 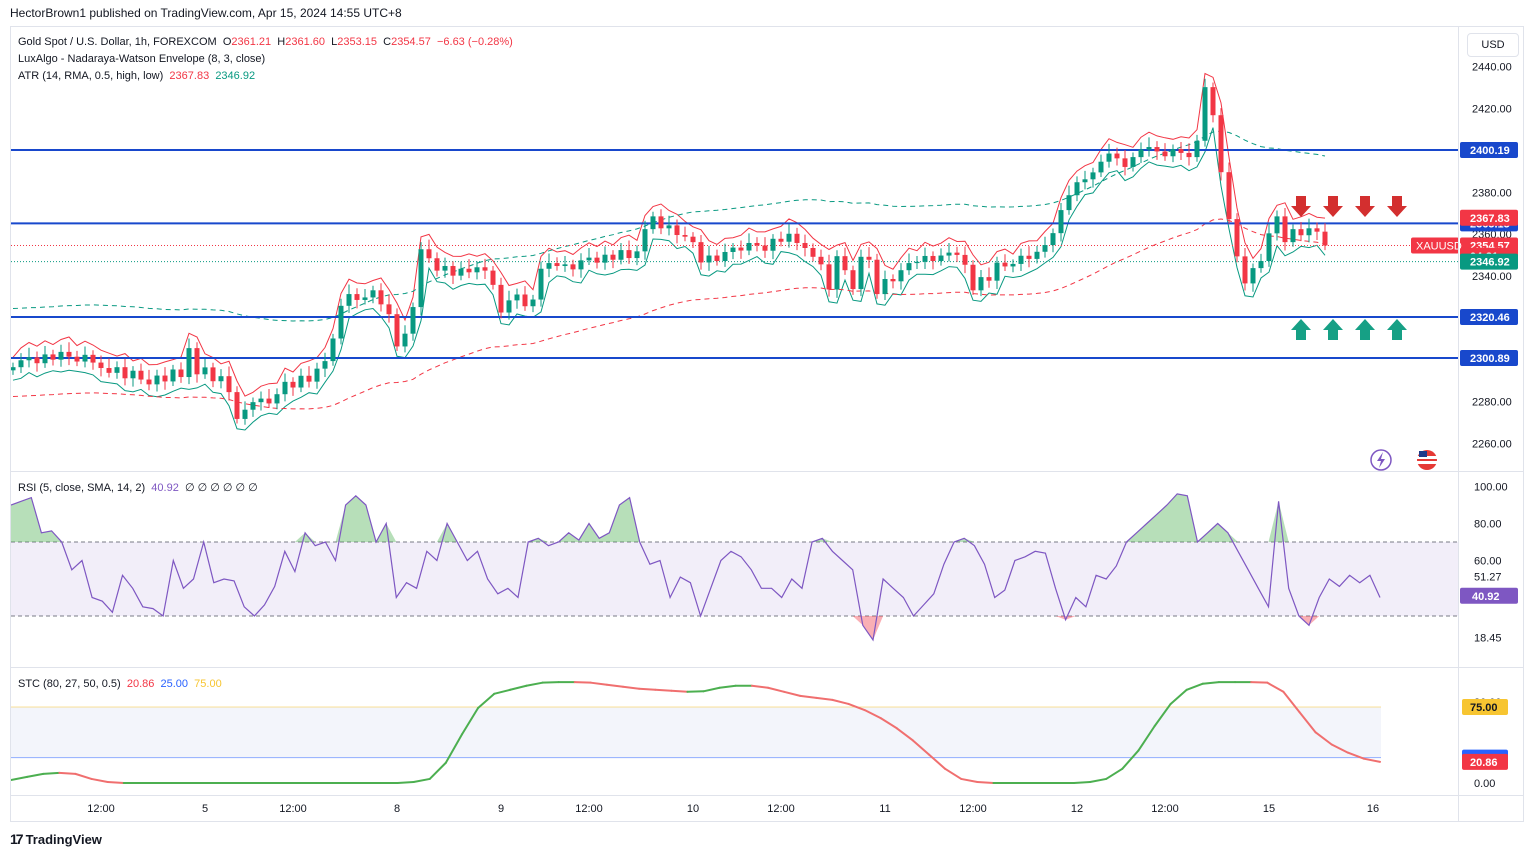 What do you see at coordinates (120, 684) in the screenshot?
I see `stc-legend: STC (80, 27, 50, 0.5) 20.86 25.00 75.00` at bounding box center [120, 684].